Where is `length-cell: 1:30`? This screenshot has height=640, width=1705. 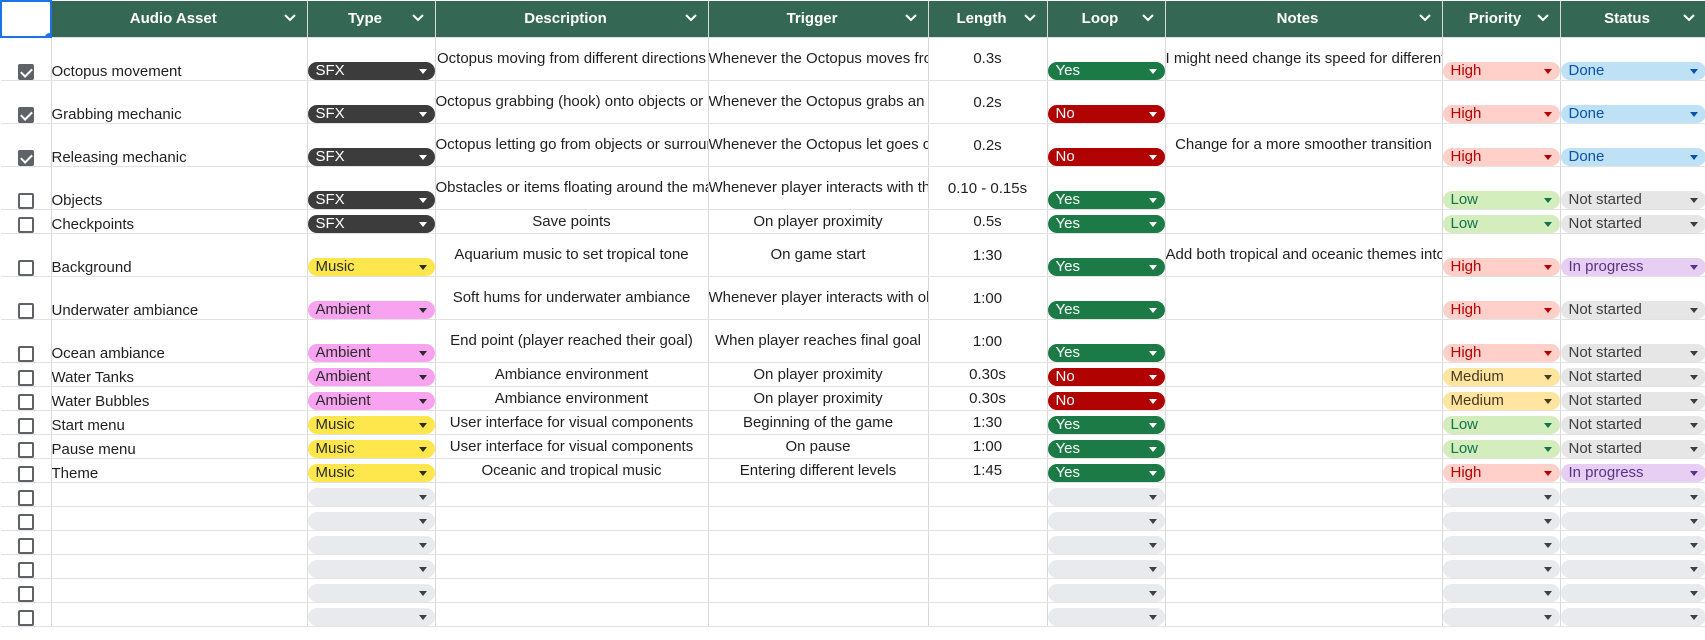 length-cell: 1:30 is located at coordinates (988, 422).